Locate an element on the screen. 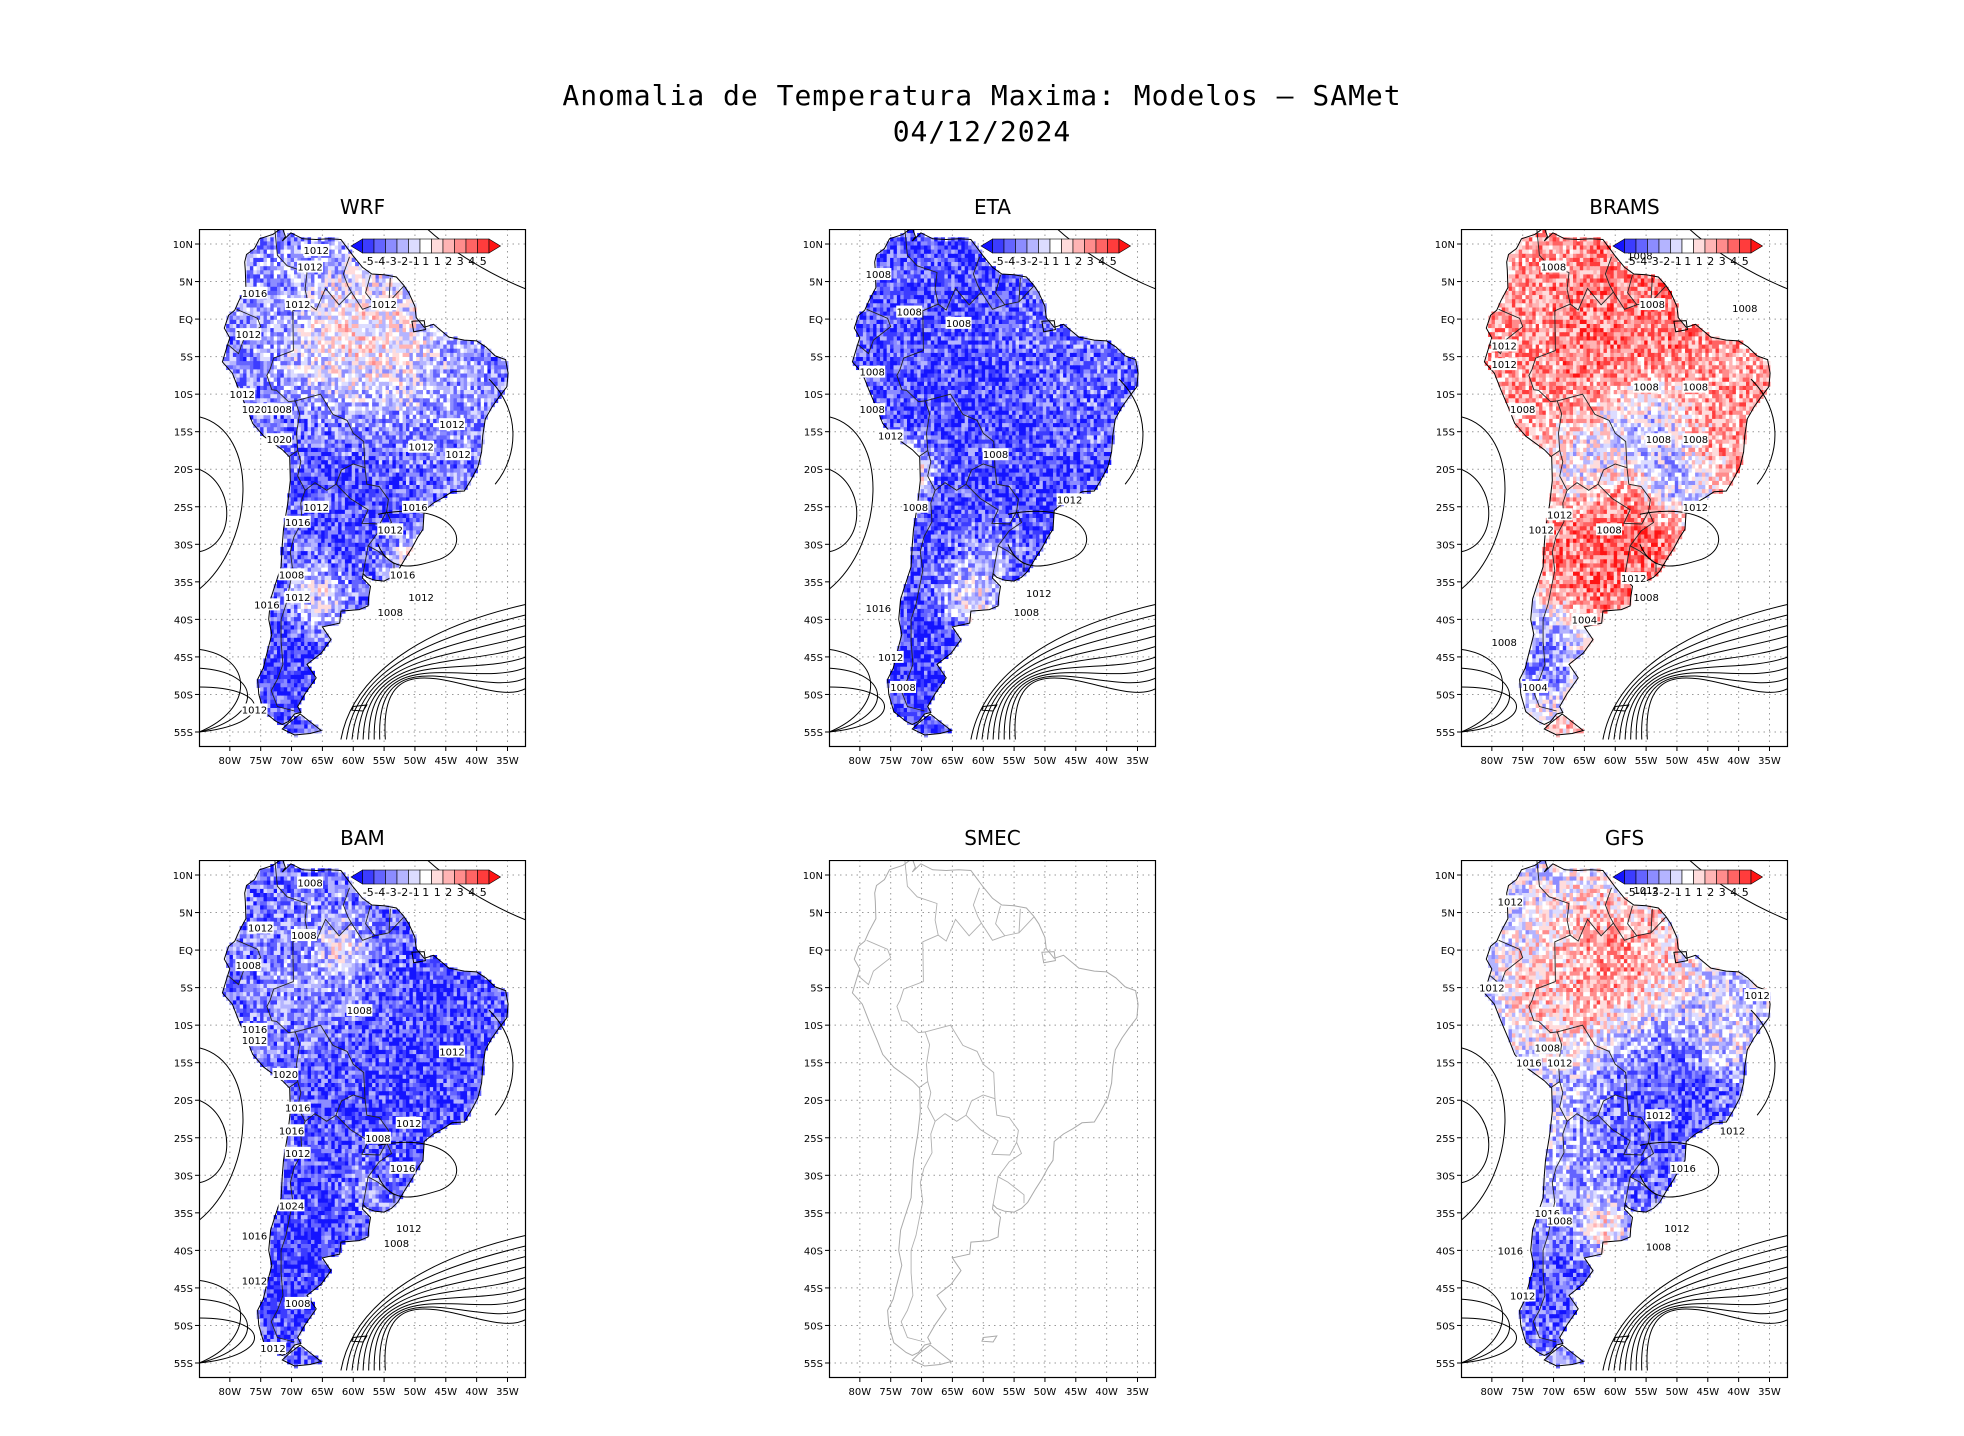 This screenshot has height=1436, width=1964. lon-tick-label: 40W is located at coordinates (476, 761).